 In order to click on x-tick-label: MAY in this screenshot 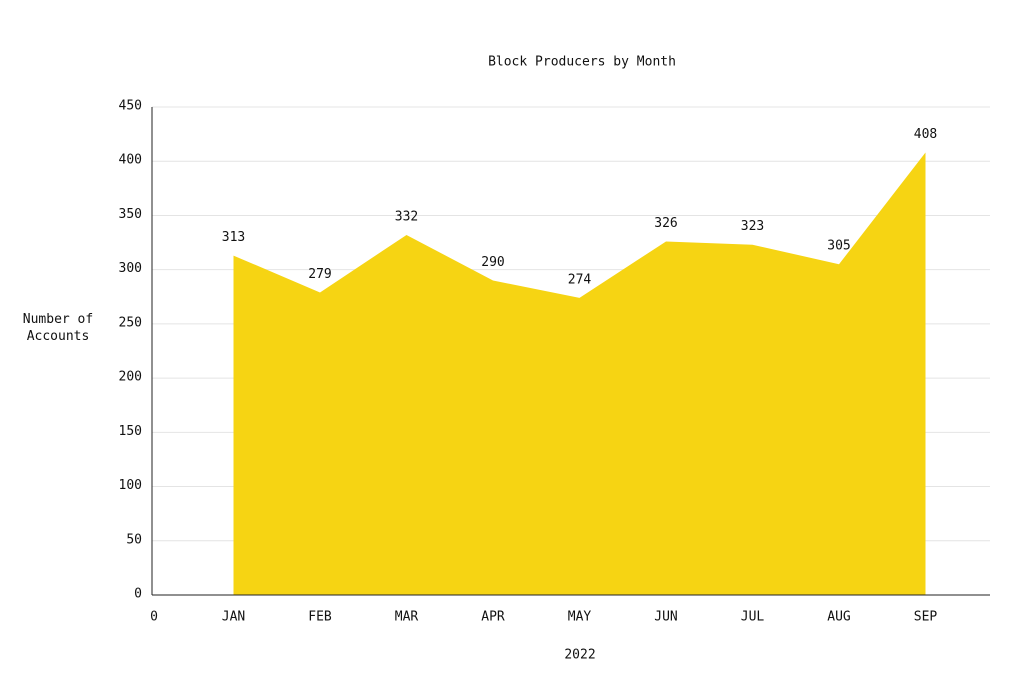, I will do `click(580, 617)`.